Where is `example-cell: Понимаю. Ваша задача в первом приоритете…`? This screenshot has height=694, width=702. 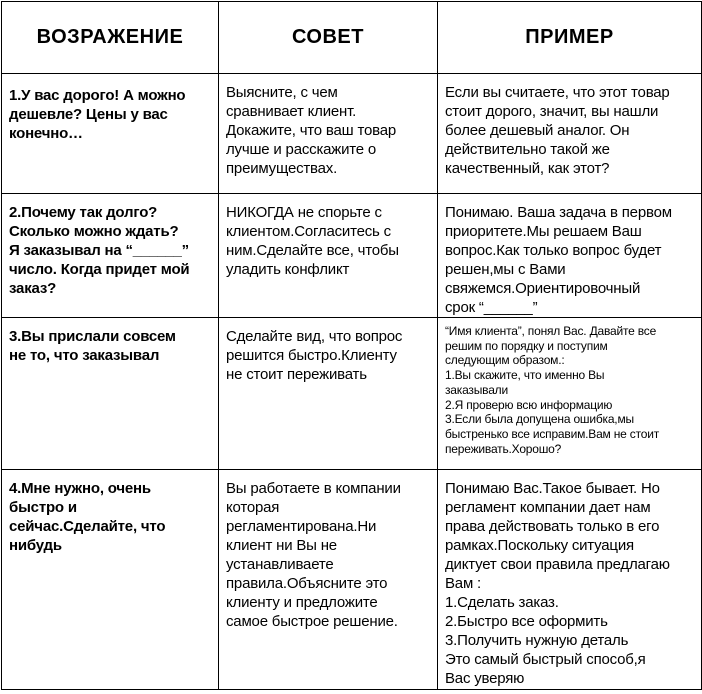
example-cell: Понимаю. Ваша задача в первом приоритете… is located at coordinates (569, 255).